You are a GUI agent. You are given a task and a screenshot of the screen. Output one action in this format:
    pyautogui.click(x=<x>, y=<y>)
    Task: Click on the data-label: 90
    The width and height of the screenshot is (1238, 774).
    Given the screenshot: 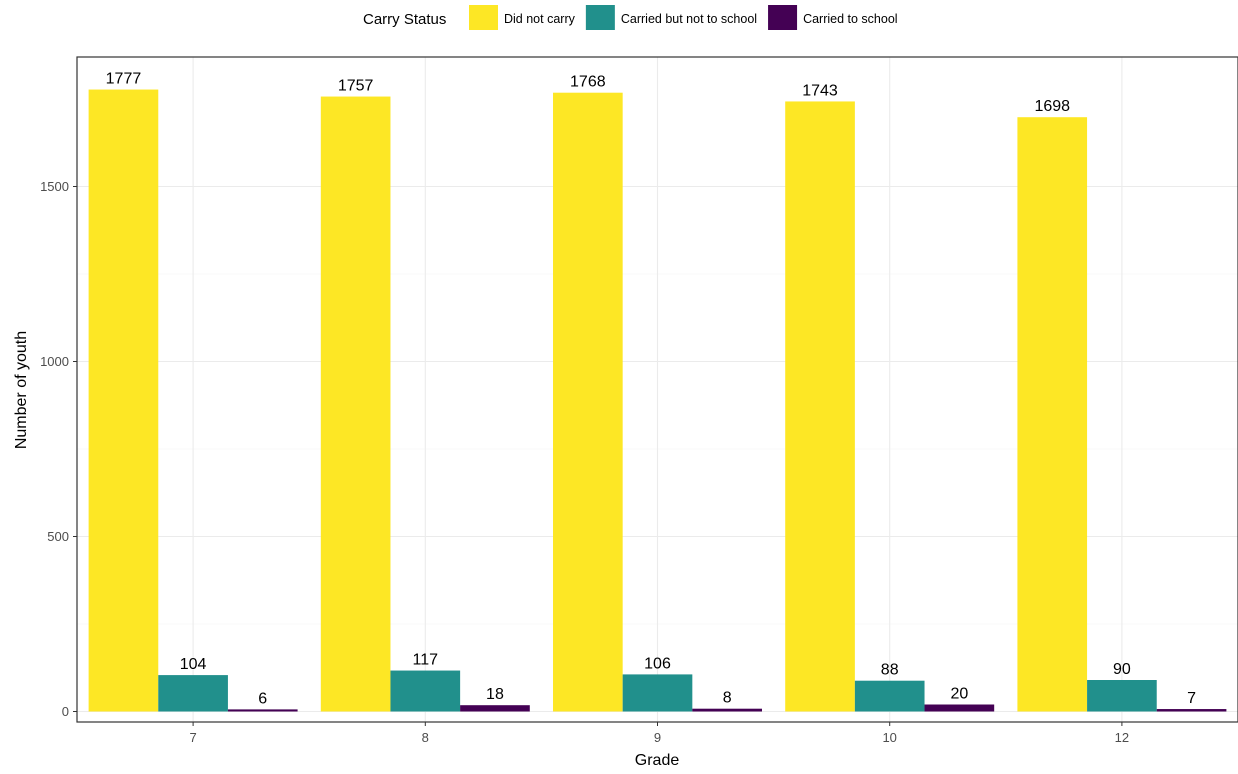 What is the action you would take?
    pyautogui.click(x=1122, y=669)
    